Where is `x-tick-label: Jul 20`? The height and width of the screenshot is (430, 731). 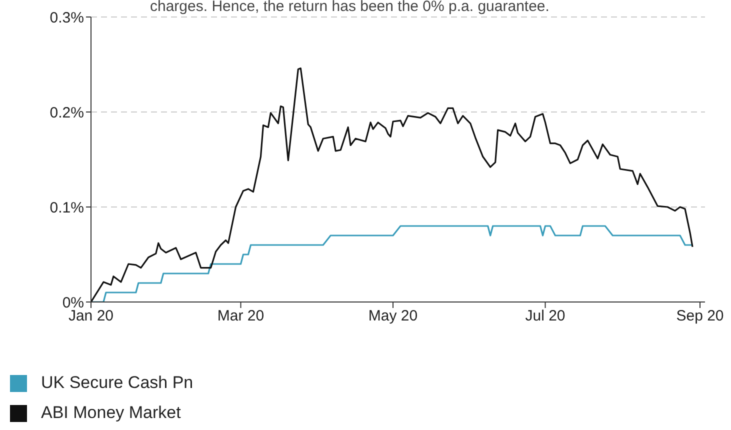
x-tick-label: Jul 20 is located at coordinates (545, 316).